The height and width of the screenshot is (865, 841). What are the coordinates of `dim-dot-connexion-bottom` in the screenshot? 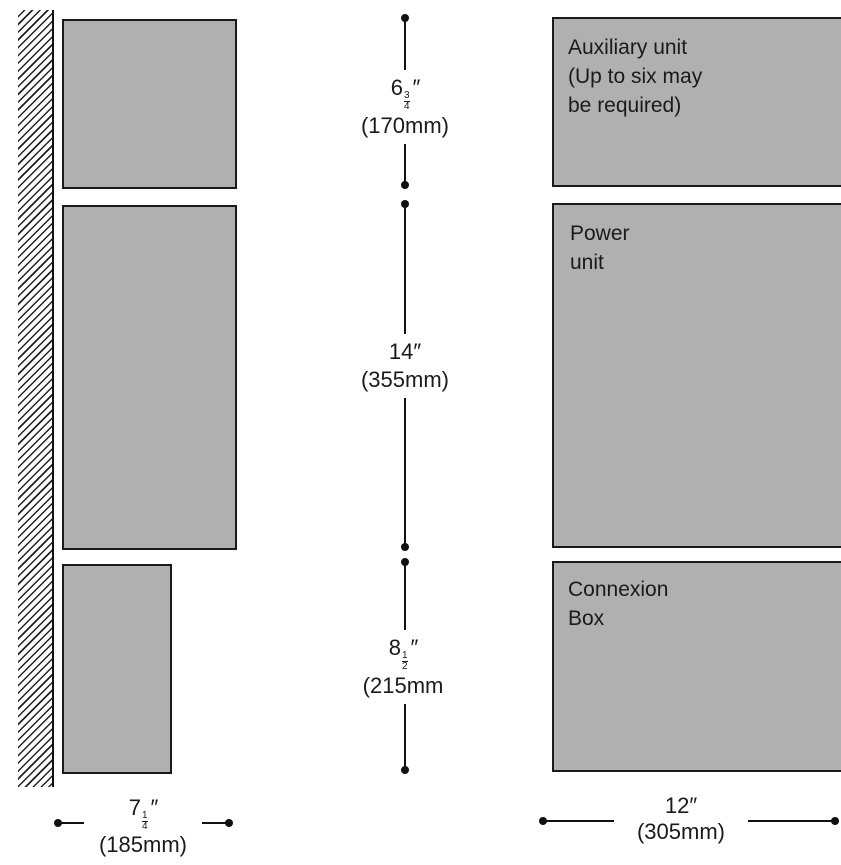 It's located at (405, 770).